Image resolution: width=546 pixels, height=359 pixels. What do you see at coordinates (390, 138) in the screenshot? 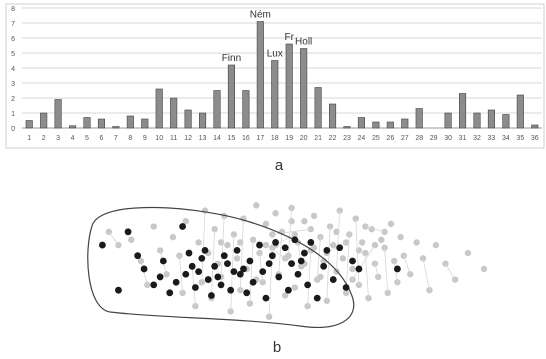
I see `x-tick-label: 26` at bounding box center [390, 138].